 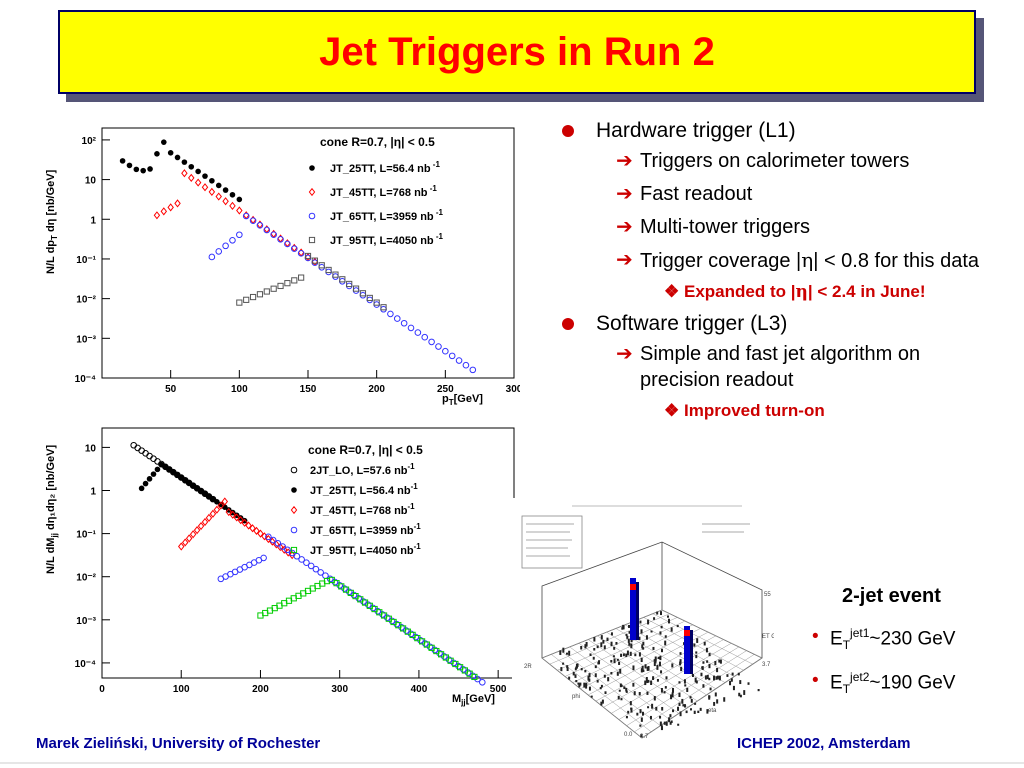 What do you see at coordinates (725, 227) in the screenshot?
I see `sub-bullet-text: Multi-tower triggers` at bounding box center [725, 227].